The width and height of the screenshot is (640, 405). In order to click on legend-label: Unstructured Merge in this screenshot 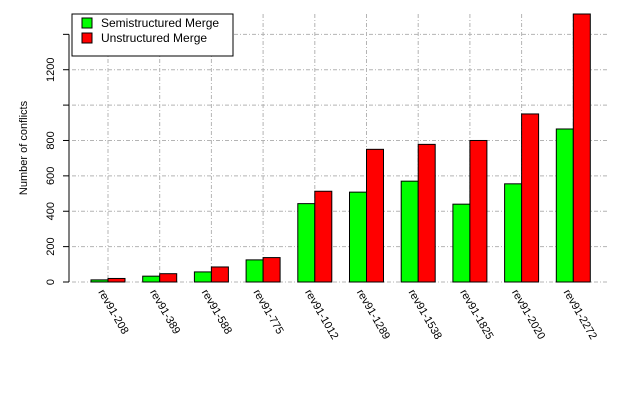, I will do `click(154, 38)`.